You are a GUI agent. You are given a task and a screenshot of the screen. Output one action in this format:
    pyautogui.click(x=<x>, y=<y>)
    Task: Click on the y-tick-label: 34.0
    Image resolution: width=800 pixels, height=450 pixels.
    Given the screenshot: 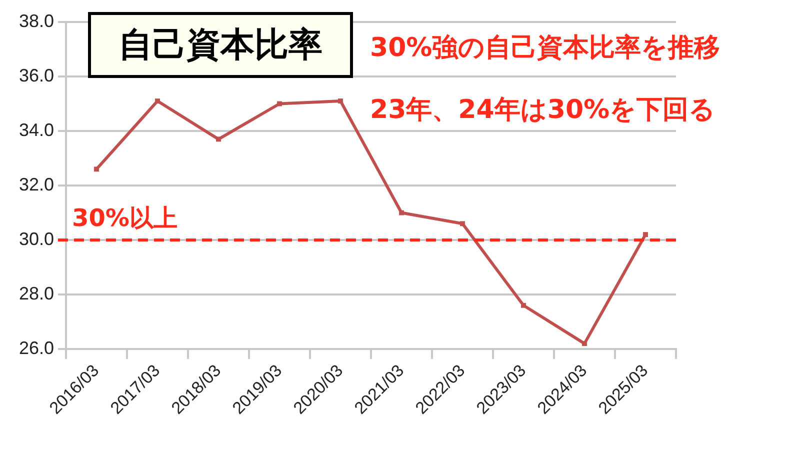 What is the action you would take?
    pyautogui.click(x=36, y=130)
    